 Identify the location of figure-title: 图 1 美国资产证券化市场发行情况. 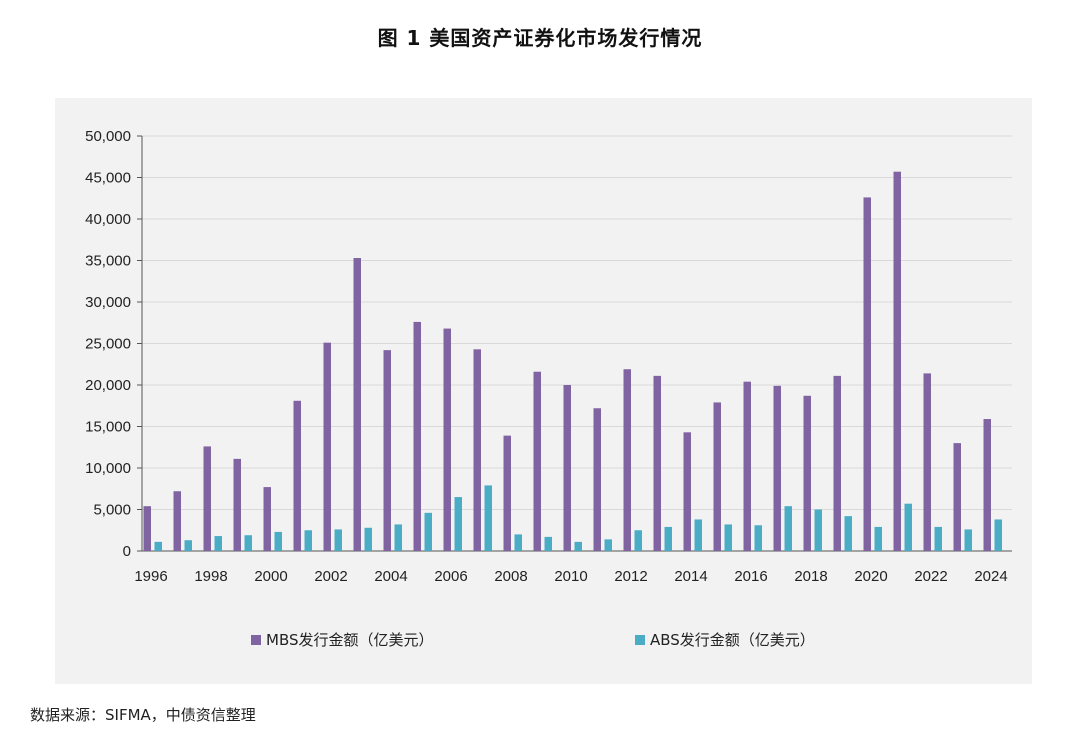
(540, 38).